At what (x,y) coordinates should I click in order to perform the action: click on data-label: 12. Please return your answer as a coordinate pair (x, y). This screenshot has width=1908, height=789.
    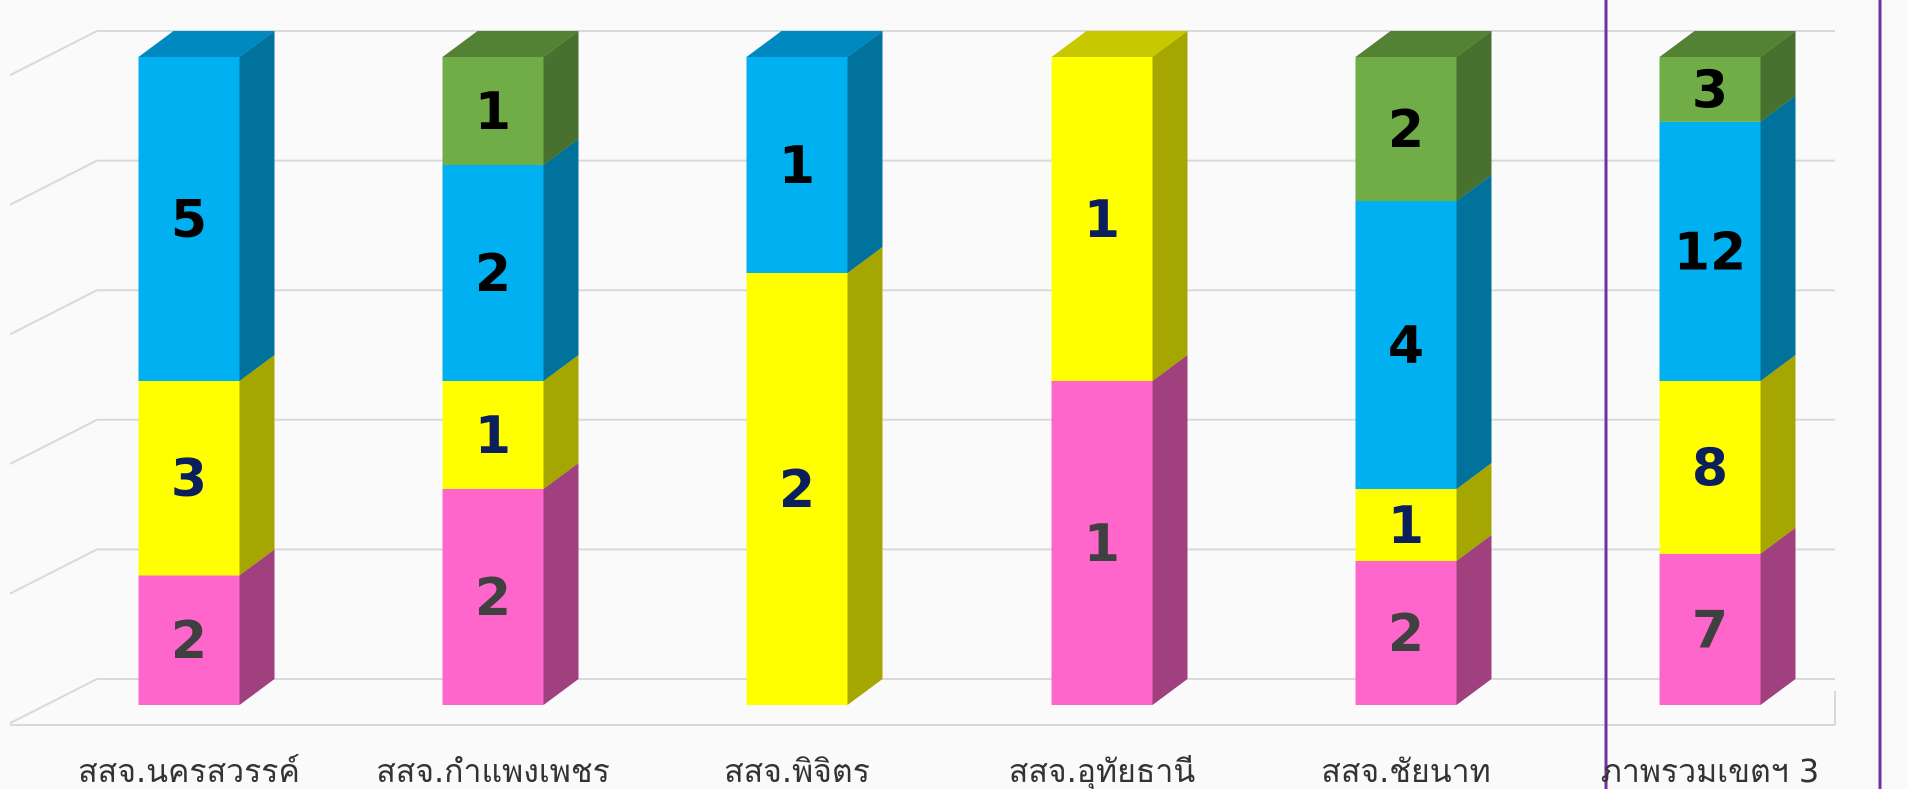
    Looking at the image, I should click on (1710, 252).